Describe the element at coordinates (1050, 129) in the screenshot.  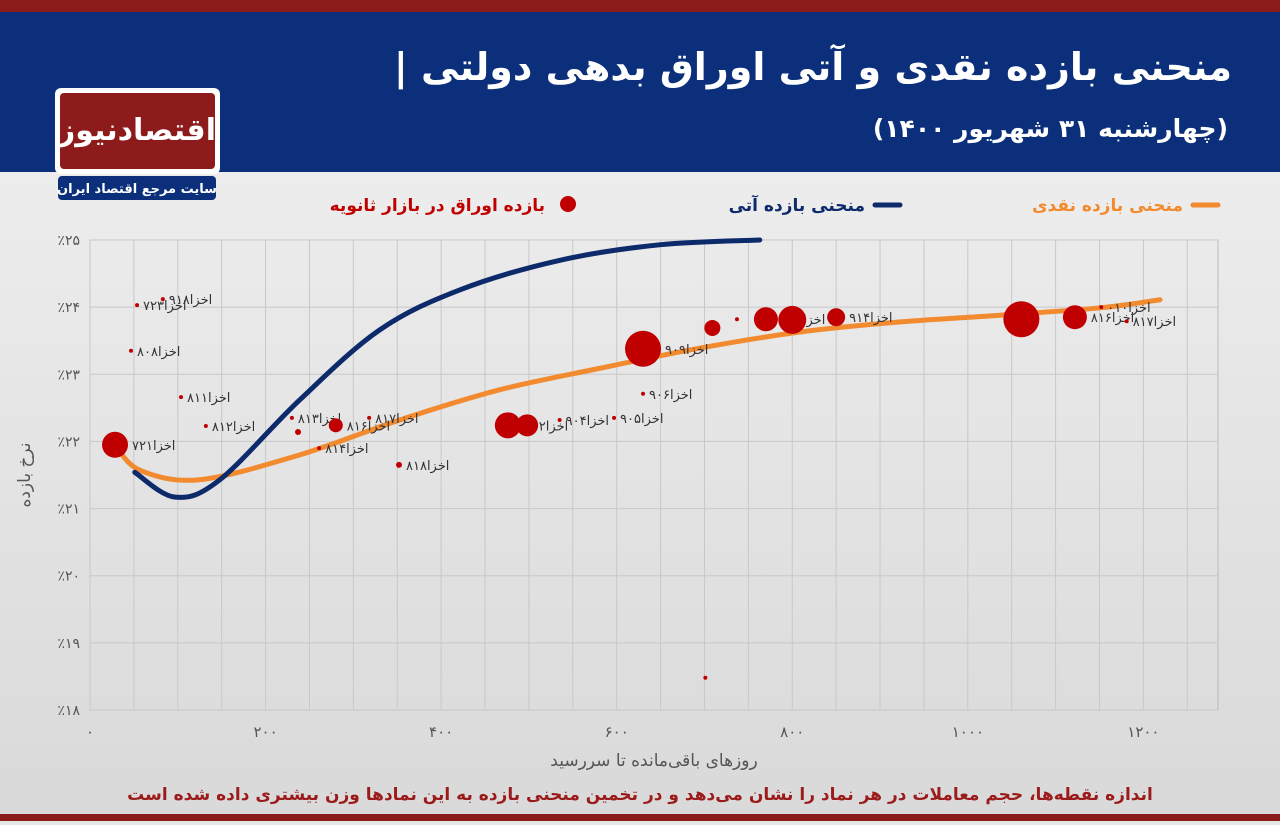
I see `subtitle: (چهارشنبه ۳۱ شهریور ۱۴۰۰)` at that location.